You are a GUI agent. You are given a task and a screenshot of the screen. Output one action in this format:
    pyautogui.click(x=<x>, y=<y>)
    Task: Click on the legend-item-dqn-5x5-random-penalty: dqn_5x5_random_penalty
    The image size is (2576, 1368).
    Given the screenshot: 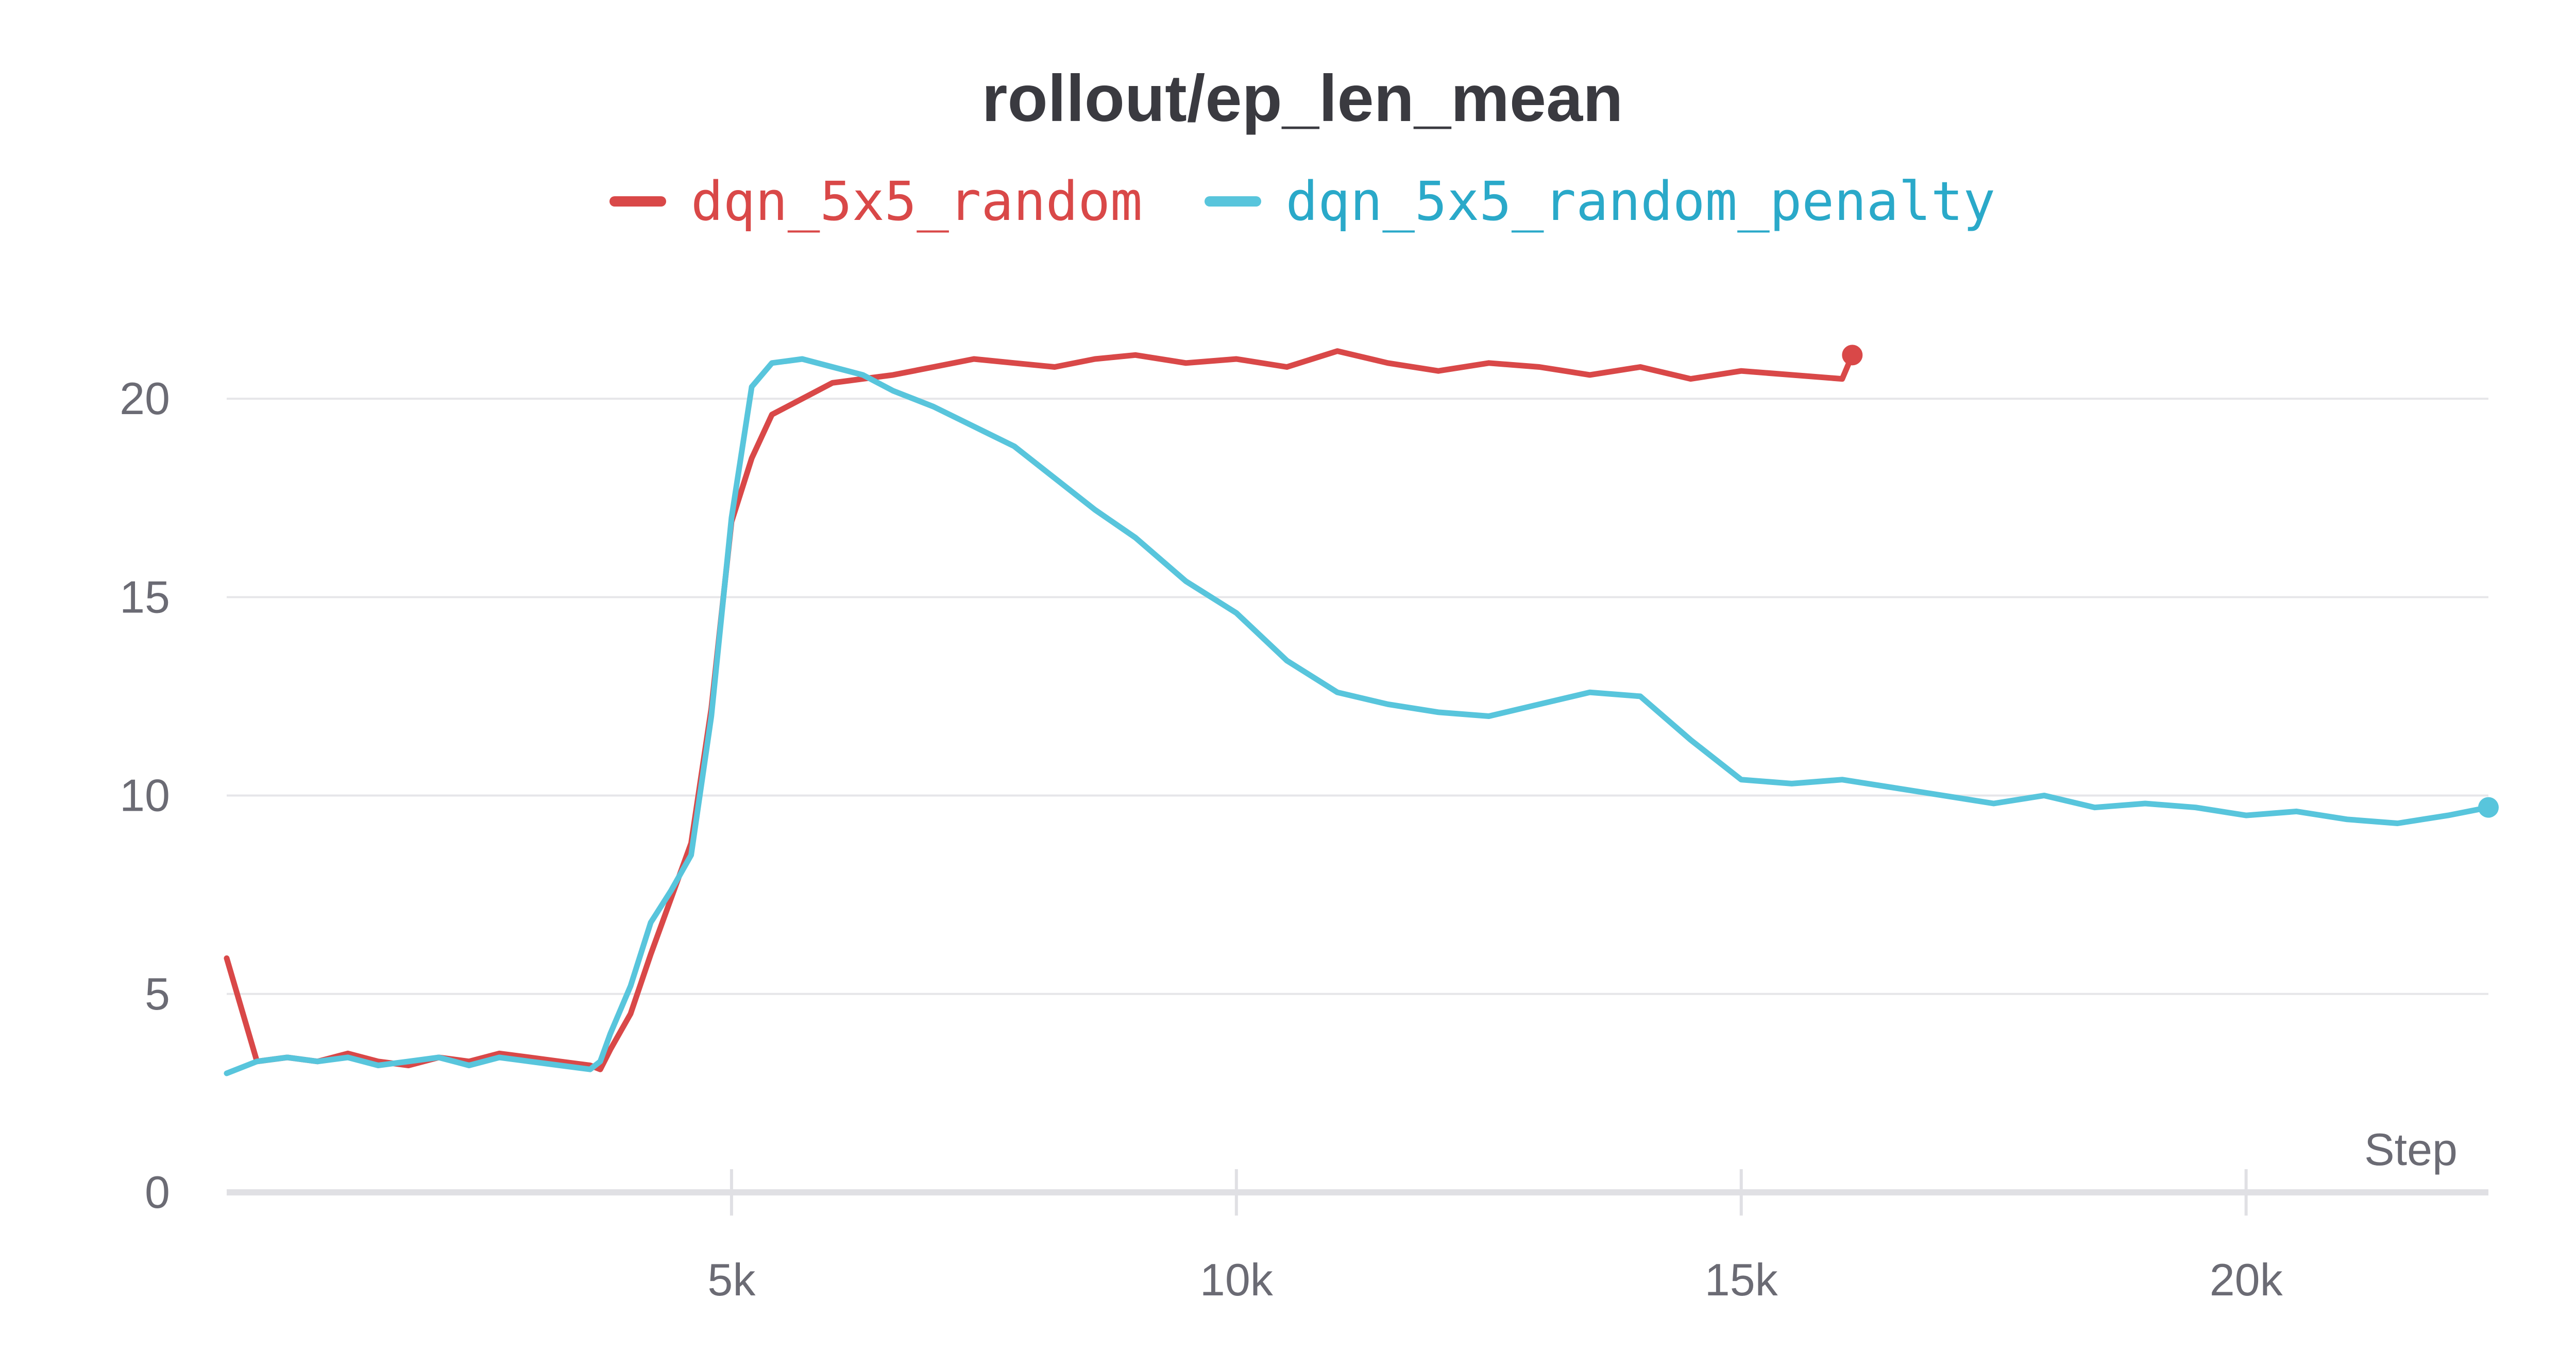 What is the action you would take?
    pyautogui.click(x=1600, y=201)
    